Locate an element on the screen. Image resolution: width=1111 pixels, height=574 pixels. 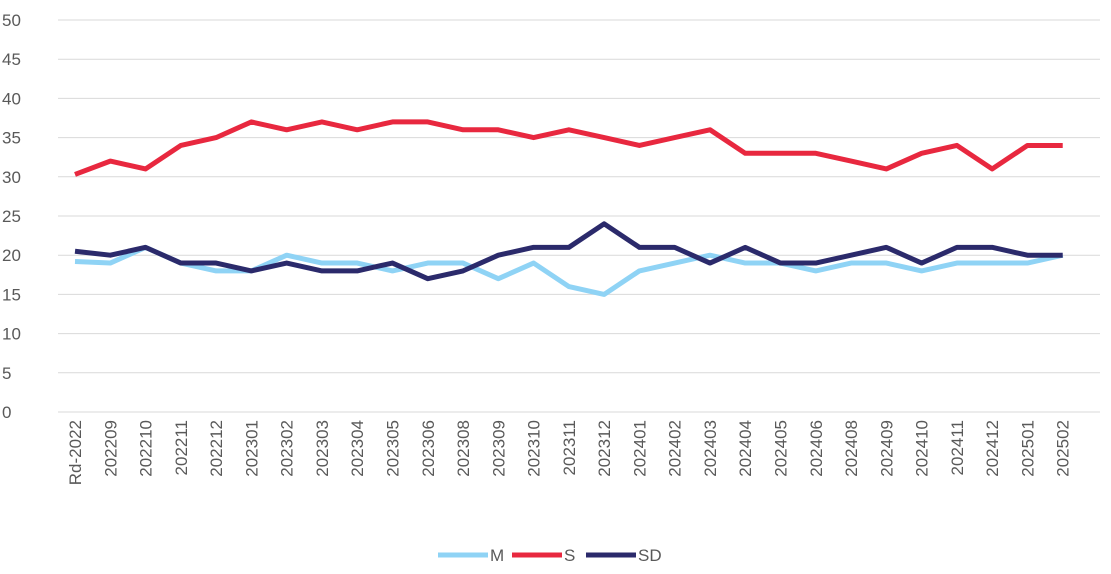
x-tick-label: 202501 is located at coordinates (1027, 448).